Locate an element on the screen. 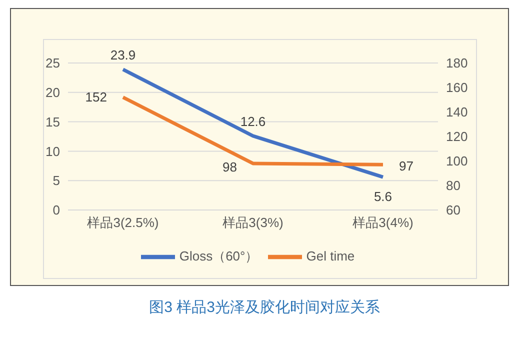 The width and height of the screenshot is (529, 346). data-label: 152 is located at coordinates (96, 96).